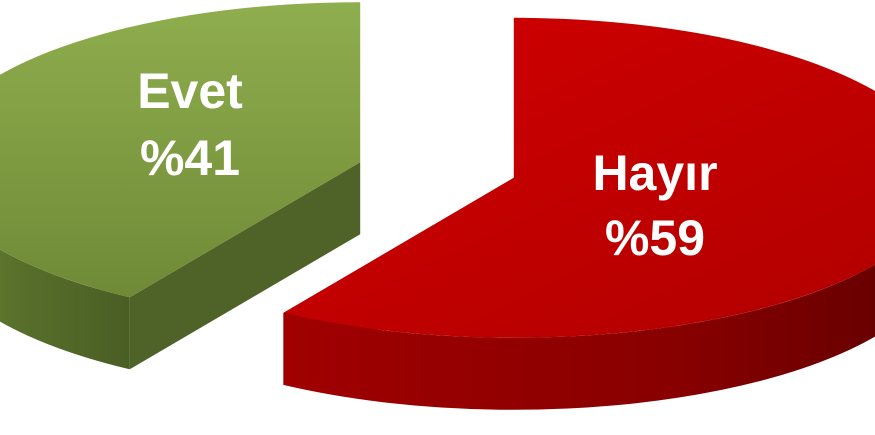  I want to click on slice-value-evet: %41, so click(190, 158).